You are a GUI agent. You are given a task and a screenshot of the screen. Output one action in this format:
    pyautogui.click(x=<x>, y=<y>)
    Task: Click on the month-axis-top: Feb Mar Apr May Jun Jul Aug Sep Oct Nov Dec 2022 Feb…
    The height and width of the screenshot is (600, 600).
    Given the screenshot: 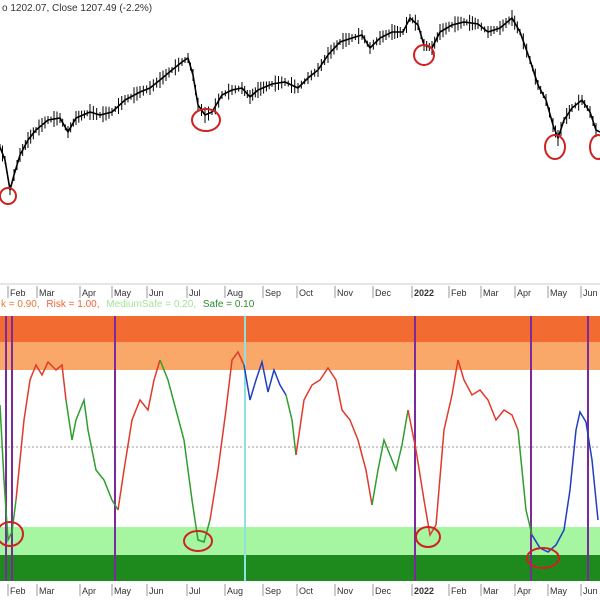 What is the action you would take?
    pyautogui.click(x=302, y=292)
    